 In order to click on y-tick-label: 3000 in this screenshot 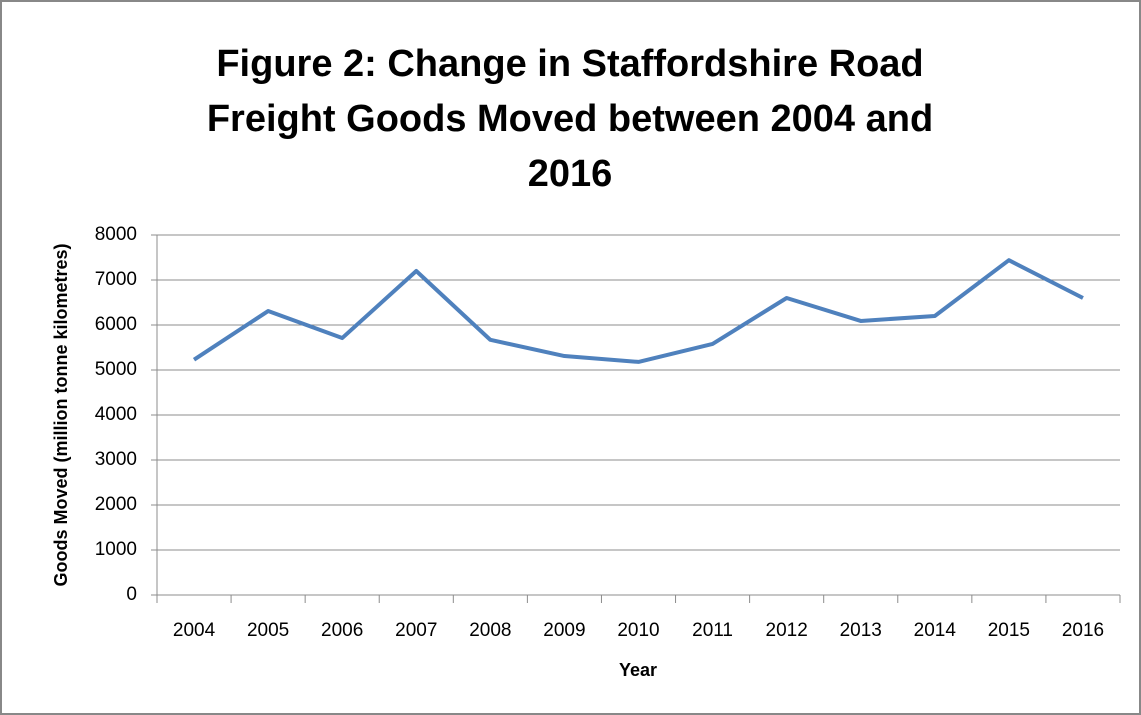, I will do `click(116, 459)`.